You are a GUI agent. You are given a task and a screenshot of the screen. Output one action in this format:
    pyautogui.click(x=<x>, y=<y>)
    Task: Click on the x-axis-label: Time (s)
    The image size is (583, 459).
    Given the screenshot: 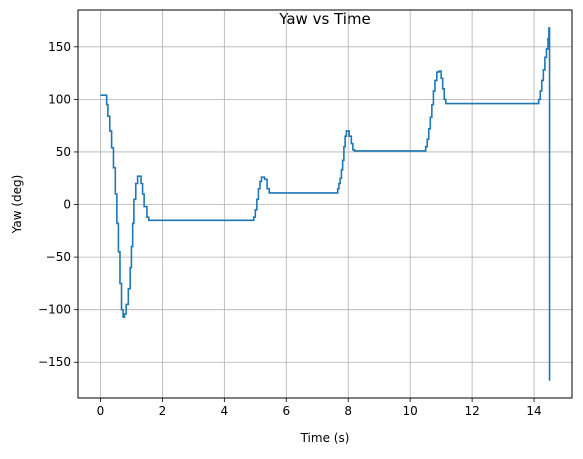 What is the action you would take?
    pyautogui.click(x=325, y=438)
    